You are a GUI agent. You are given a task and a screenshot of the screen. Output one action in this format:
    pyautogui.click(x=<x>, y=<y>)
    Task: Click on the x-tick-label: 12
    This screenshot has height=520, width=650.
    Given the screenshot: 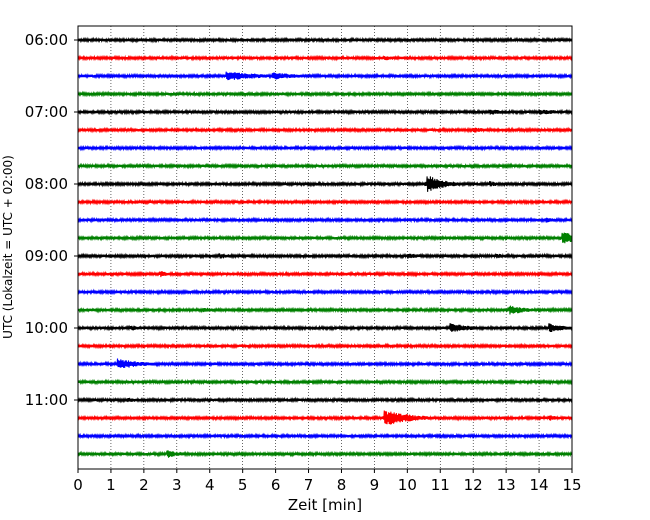 What is the action you would take?
    pyautogui.click(x=473, y=485)
    